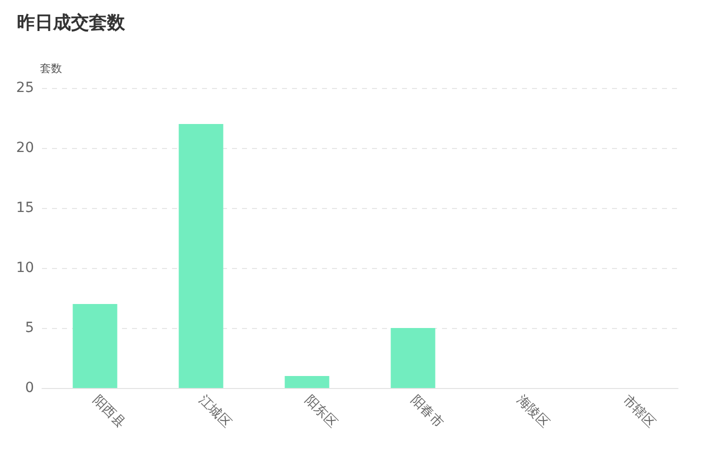 This screenshot has width=706, height=456. I want to click on y-tick-label: 15, so click(25, 208).